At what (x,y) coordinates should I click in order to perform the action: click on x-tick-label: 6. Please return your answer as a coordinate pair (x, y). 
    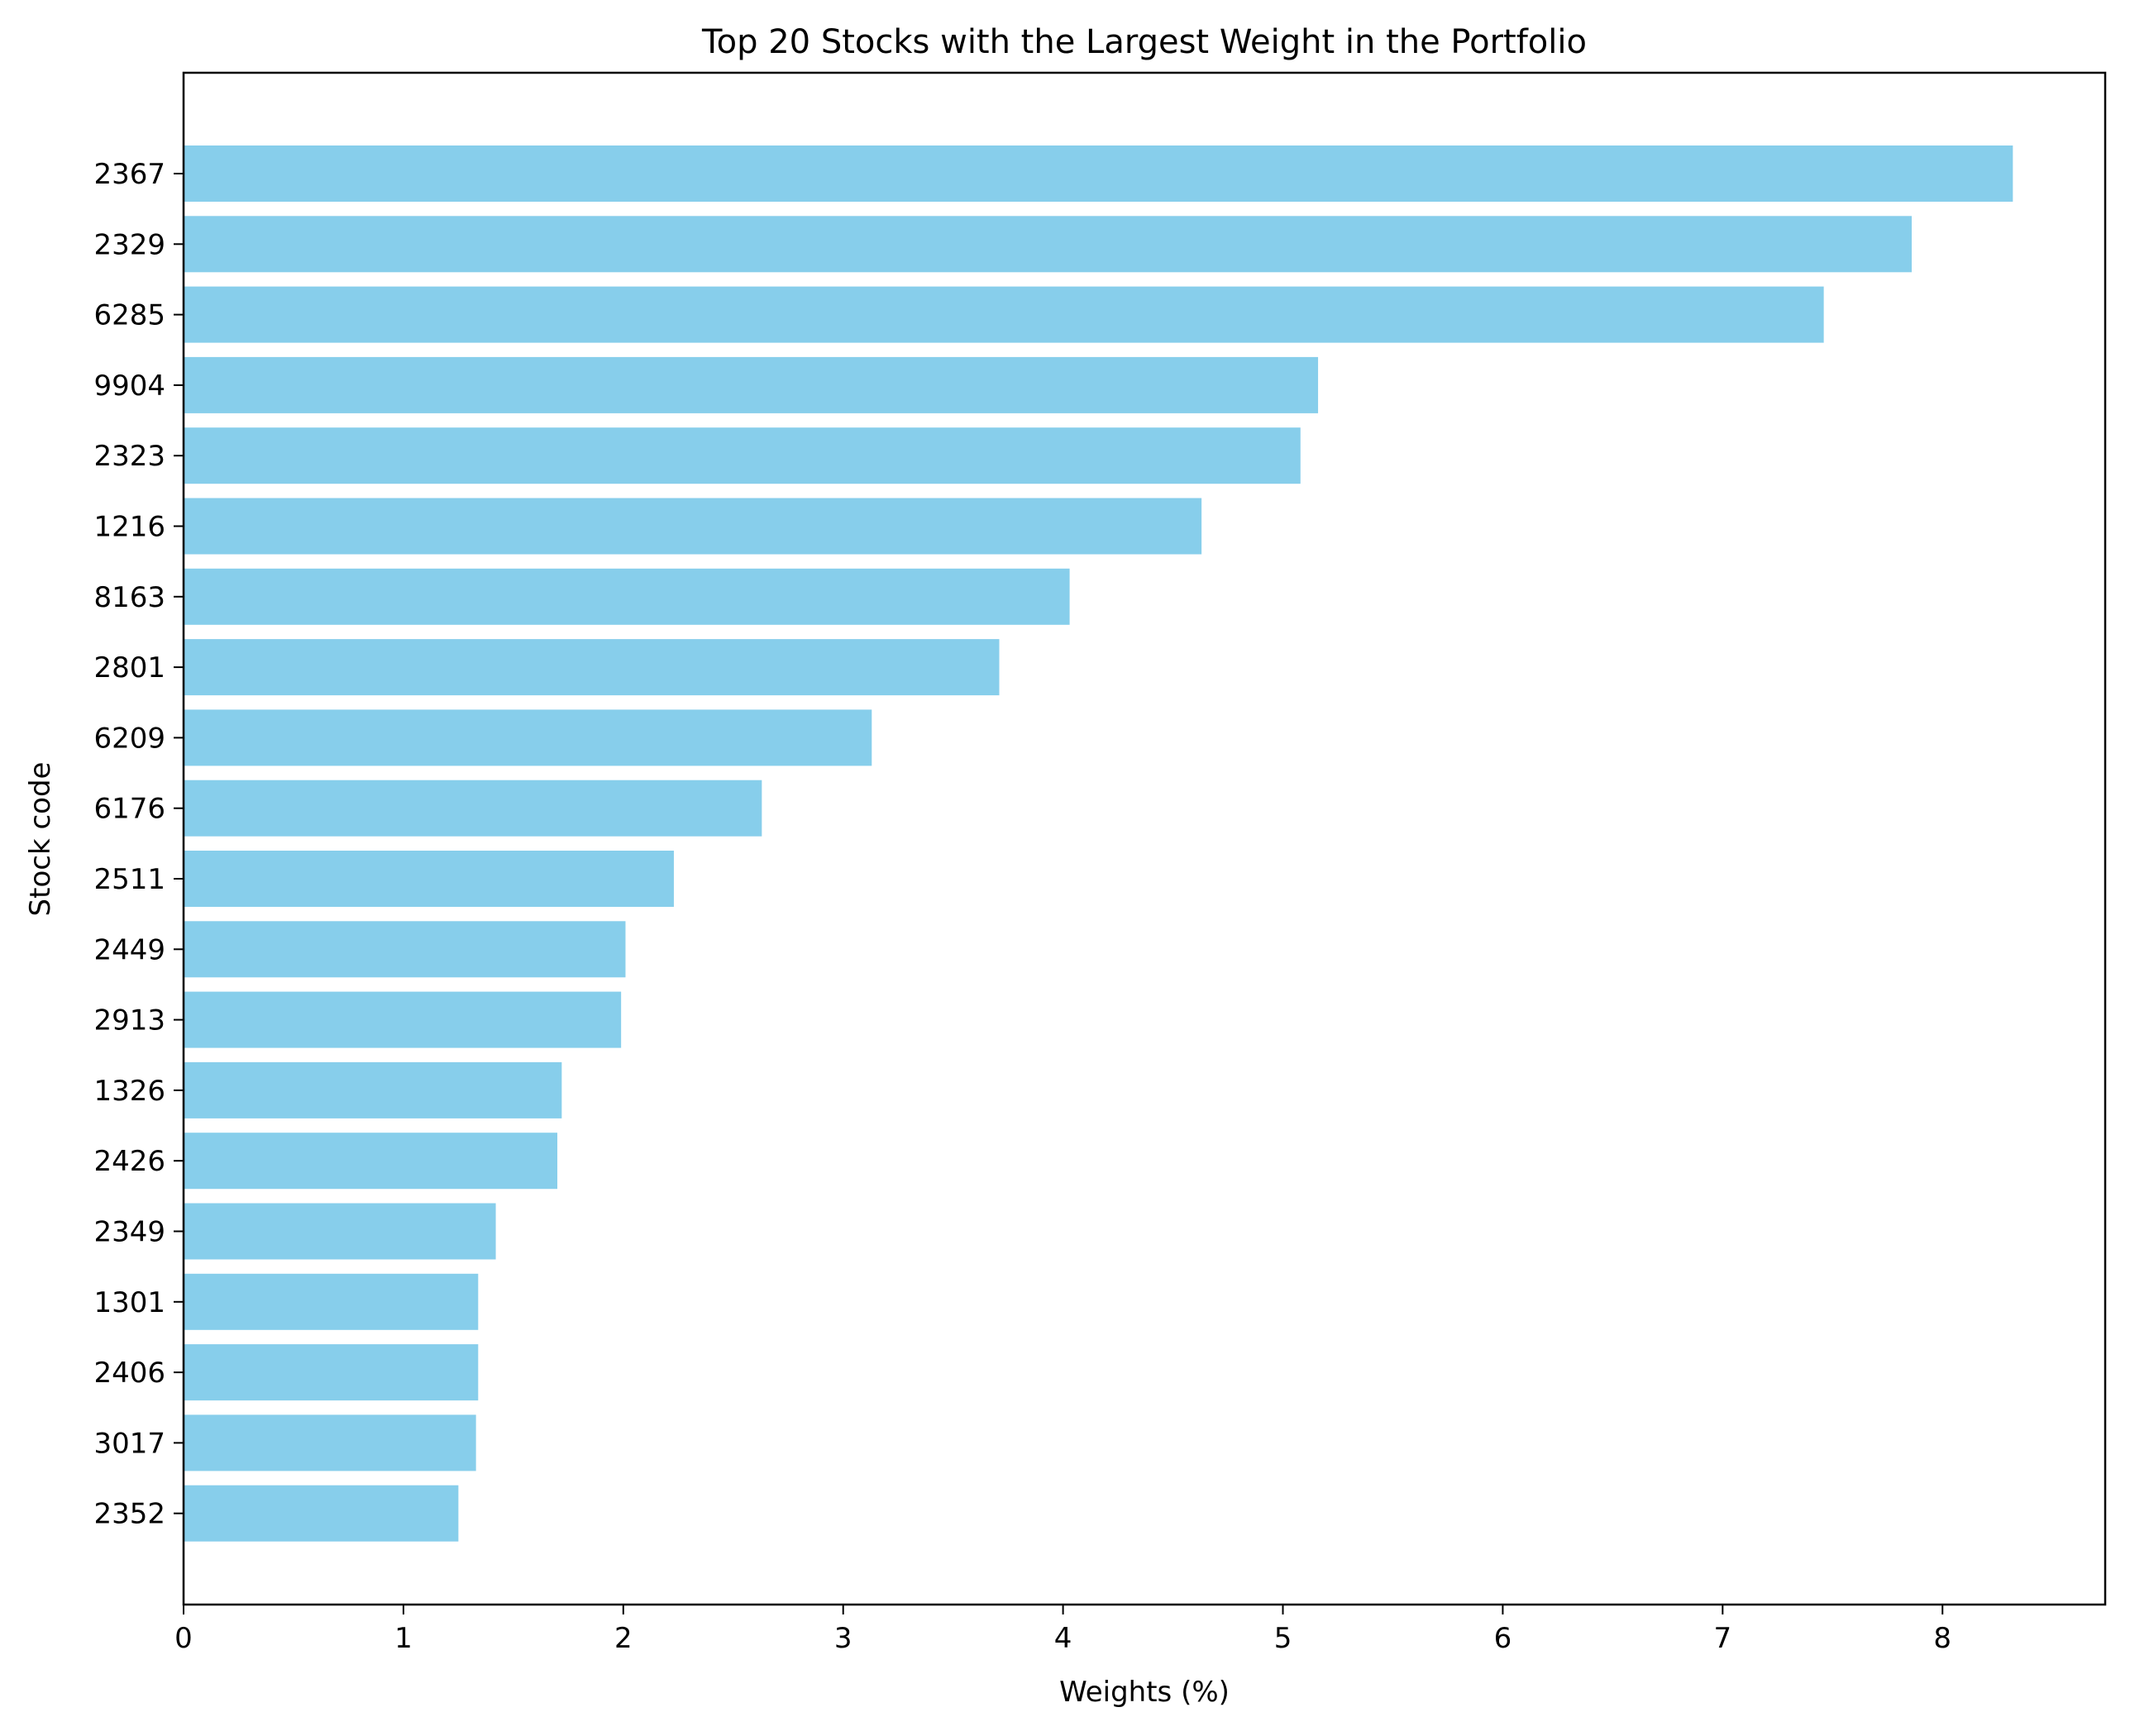
    Looking at the image, I should click on (1503, 1638).